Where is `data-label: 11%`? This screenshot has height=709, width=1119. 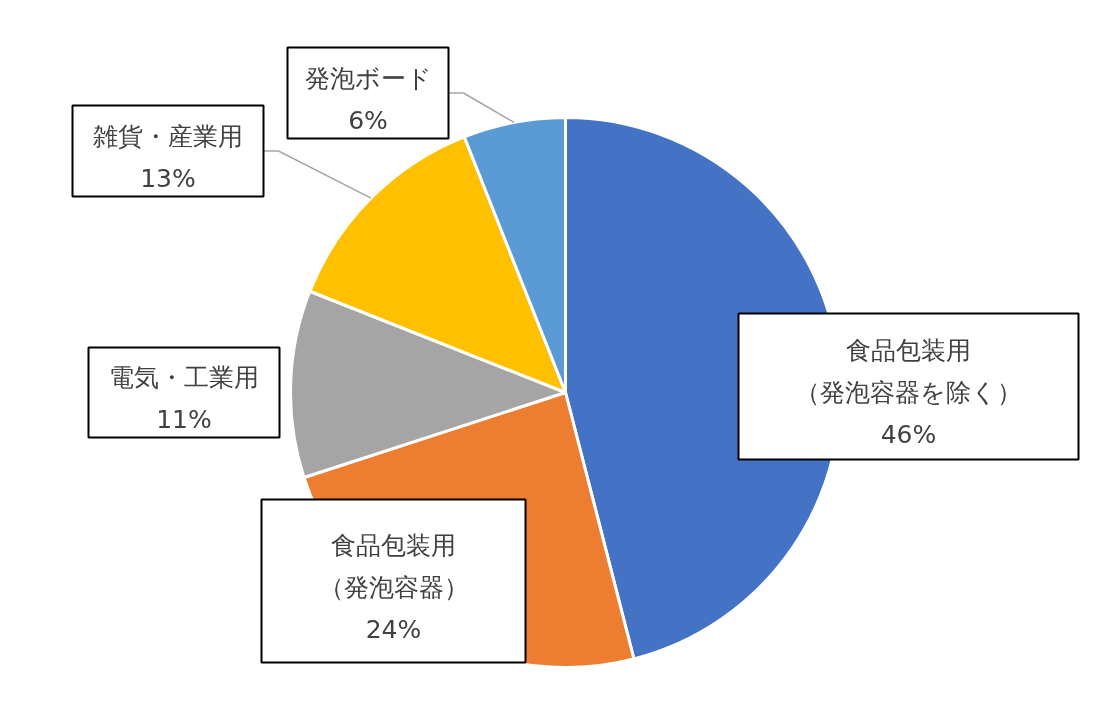
data-label: 11% is located at coordinates (184, 419).